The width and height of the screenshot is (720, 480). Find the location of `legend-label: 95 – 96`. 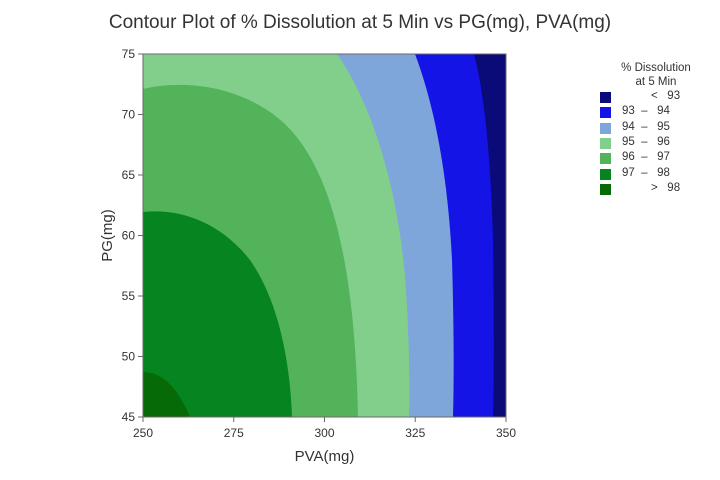

legend-label: 95 – 96 is located at coordinates (646, 141).